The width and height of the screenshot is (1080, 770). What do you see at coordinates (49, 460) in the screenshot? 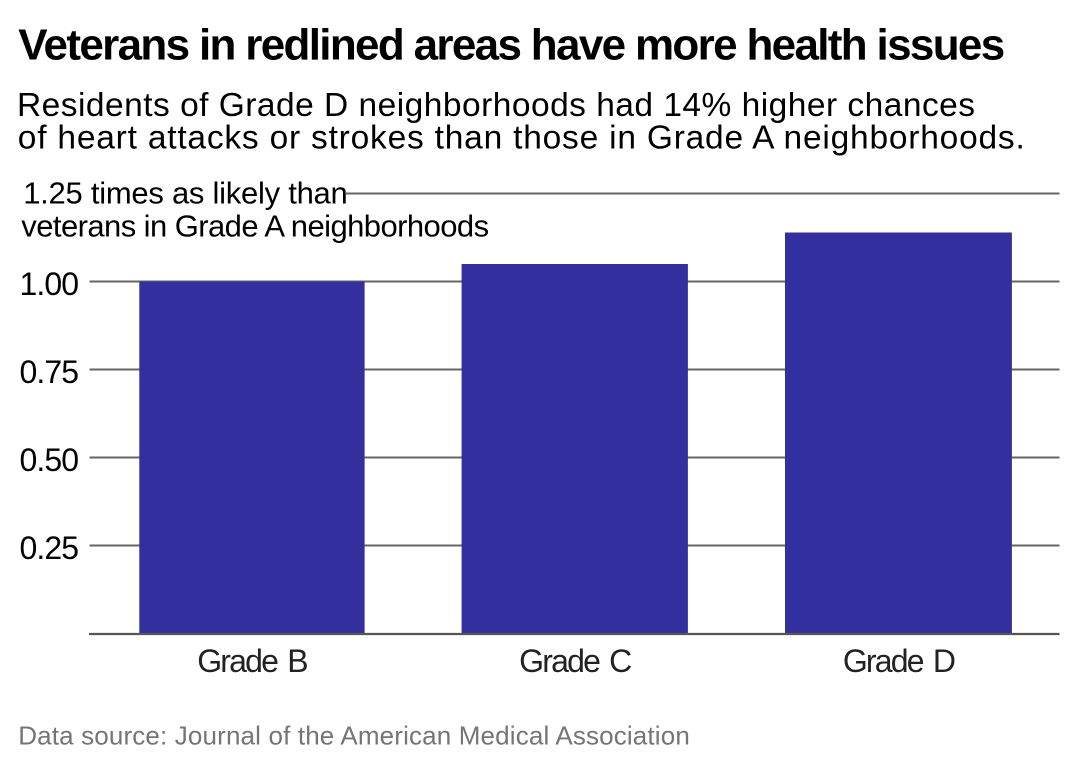
I see `svg-text: 0.50` at bounding box center [49, 460].